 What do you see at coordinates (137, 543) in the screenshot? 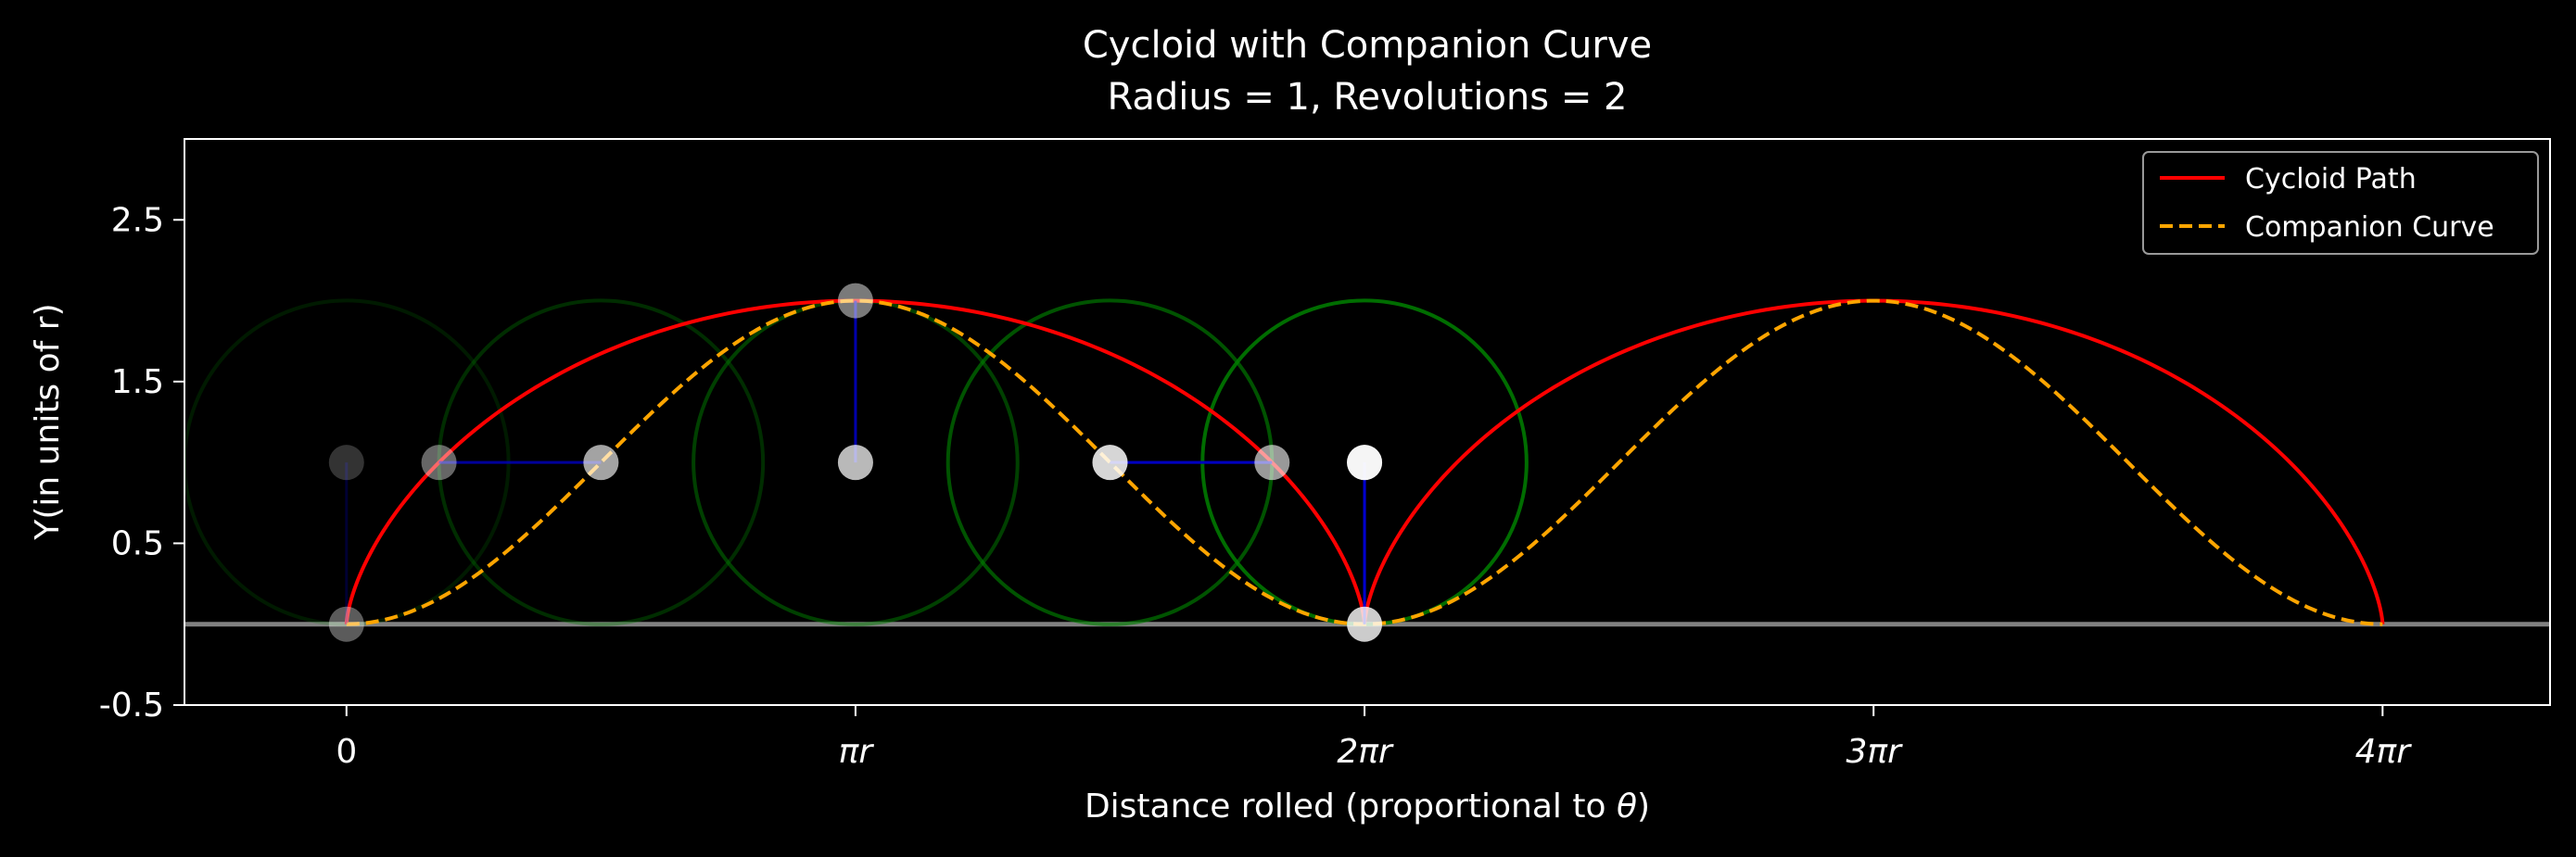
I see `y-tick-label-1: 0.5` at bounding box center [137, 543].